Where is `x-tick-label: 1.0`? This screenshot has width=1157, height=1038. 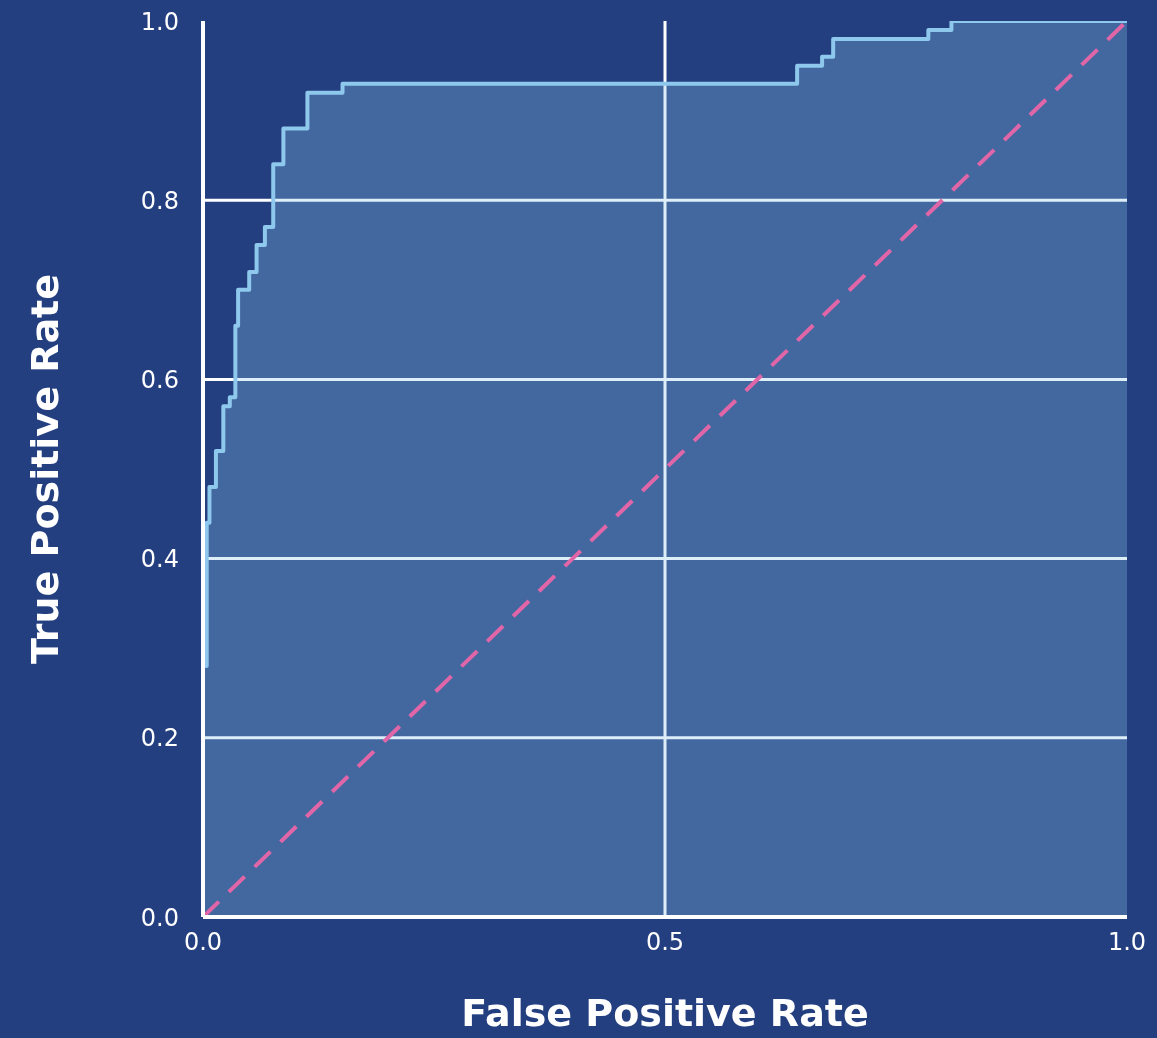
x-tick-label: 1.0 is located at coordinates (1127, 942).